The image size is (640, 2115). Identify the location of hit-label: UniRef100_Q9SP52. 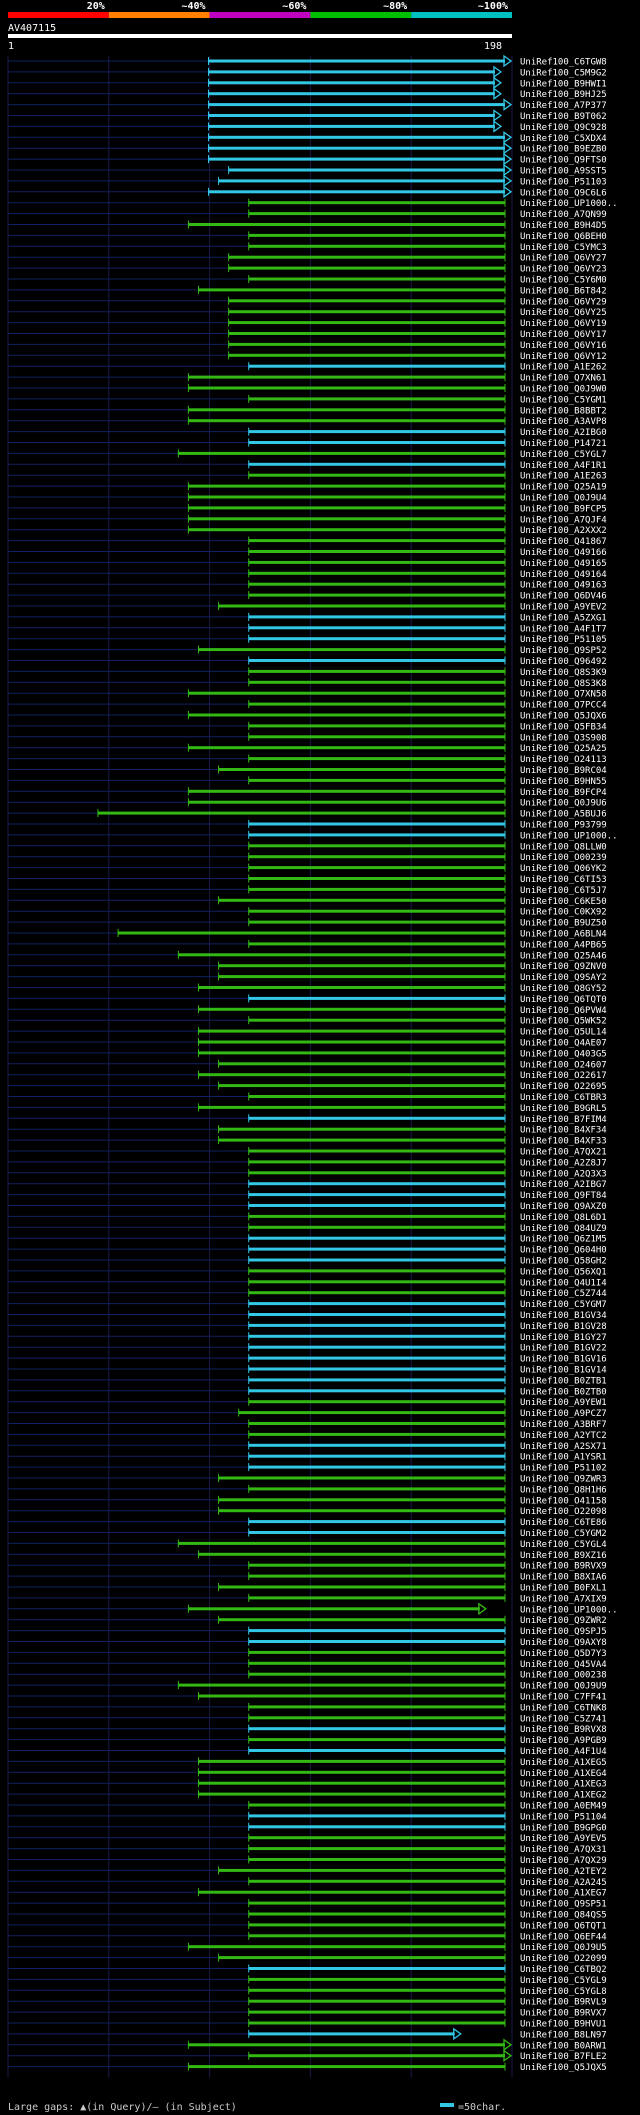
(563, 651).